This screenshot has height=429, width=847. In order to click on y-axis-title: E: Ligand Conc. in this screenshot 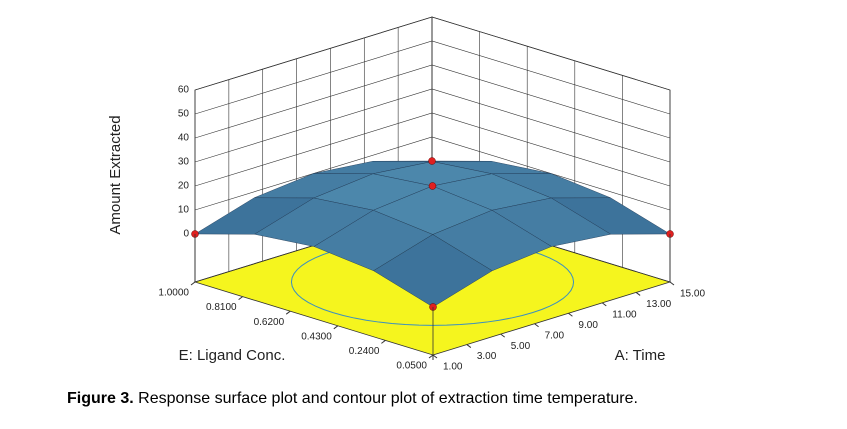, I will do `click(232, 355)`.